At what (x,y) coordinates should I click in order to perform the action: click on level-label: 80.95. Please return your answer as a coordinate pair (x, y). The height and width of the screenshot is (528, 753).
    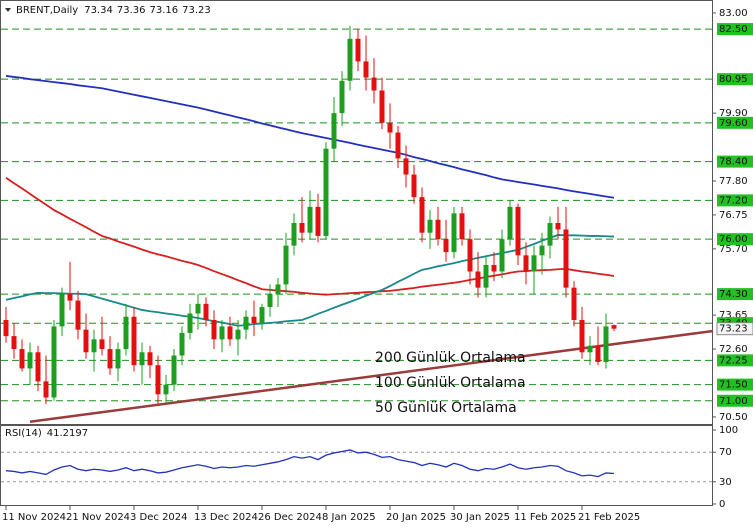
    Looking at the image, I should click on (733, 79).